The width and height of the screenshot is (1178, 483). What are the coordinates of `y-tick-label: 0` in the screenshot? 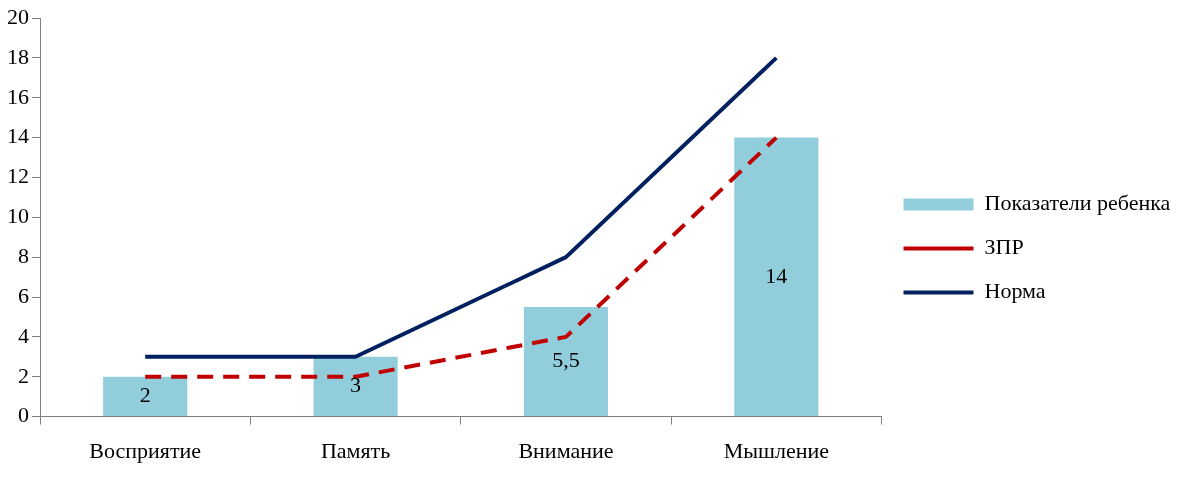 It's located at (23, 415).